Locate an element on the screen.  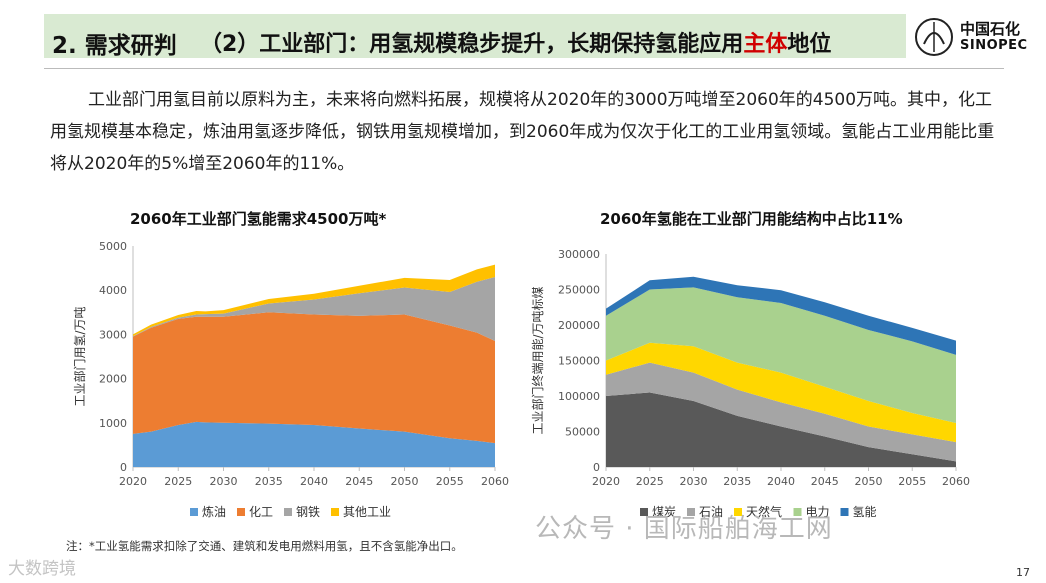
title-highlight: 主体 is located at coordinates (765, 44).